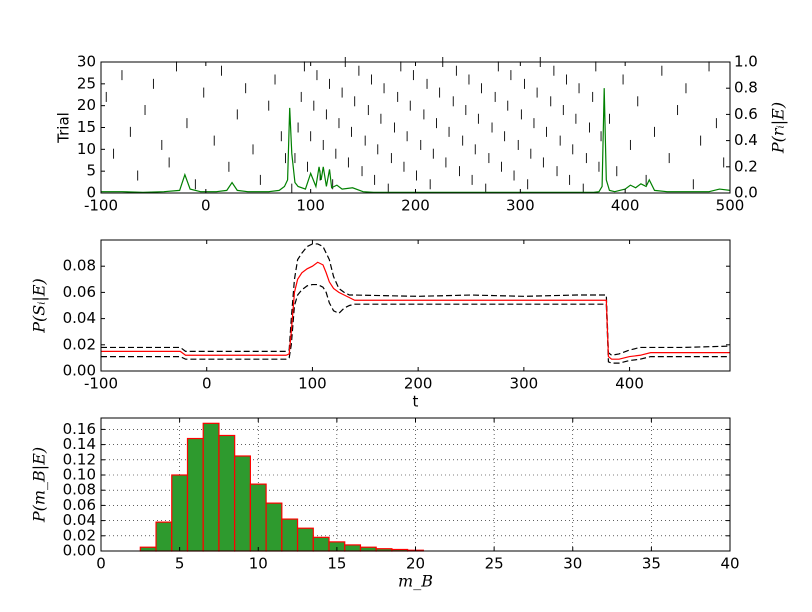  I want to click on y2-axis-label: P(rᵢ|E), so click(778, 128).